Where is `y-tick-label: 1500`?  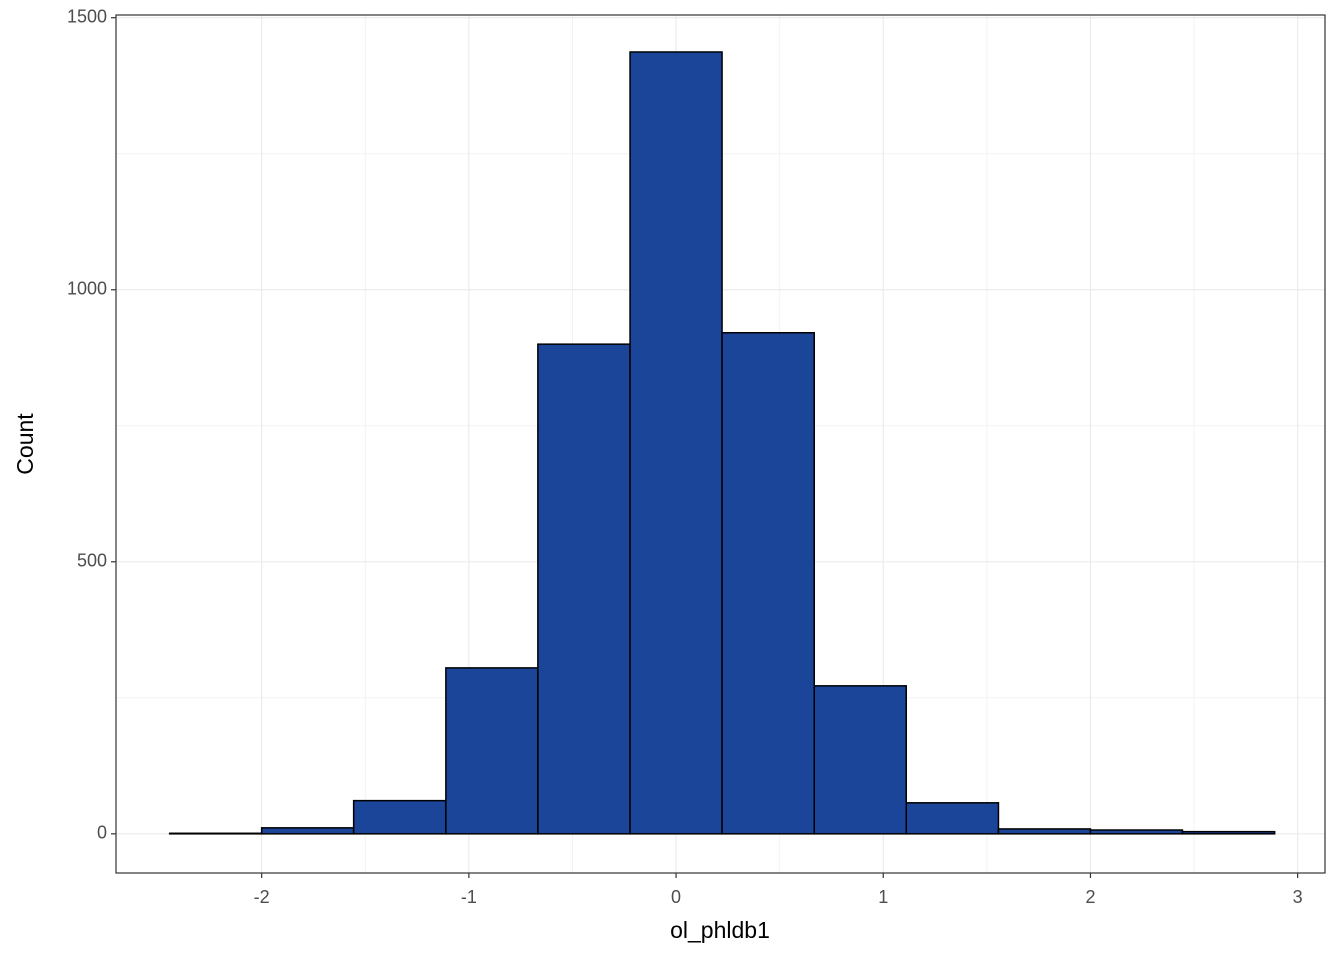 y-tick-label: 1500 is located at coordinates (87, 16).